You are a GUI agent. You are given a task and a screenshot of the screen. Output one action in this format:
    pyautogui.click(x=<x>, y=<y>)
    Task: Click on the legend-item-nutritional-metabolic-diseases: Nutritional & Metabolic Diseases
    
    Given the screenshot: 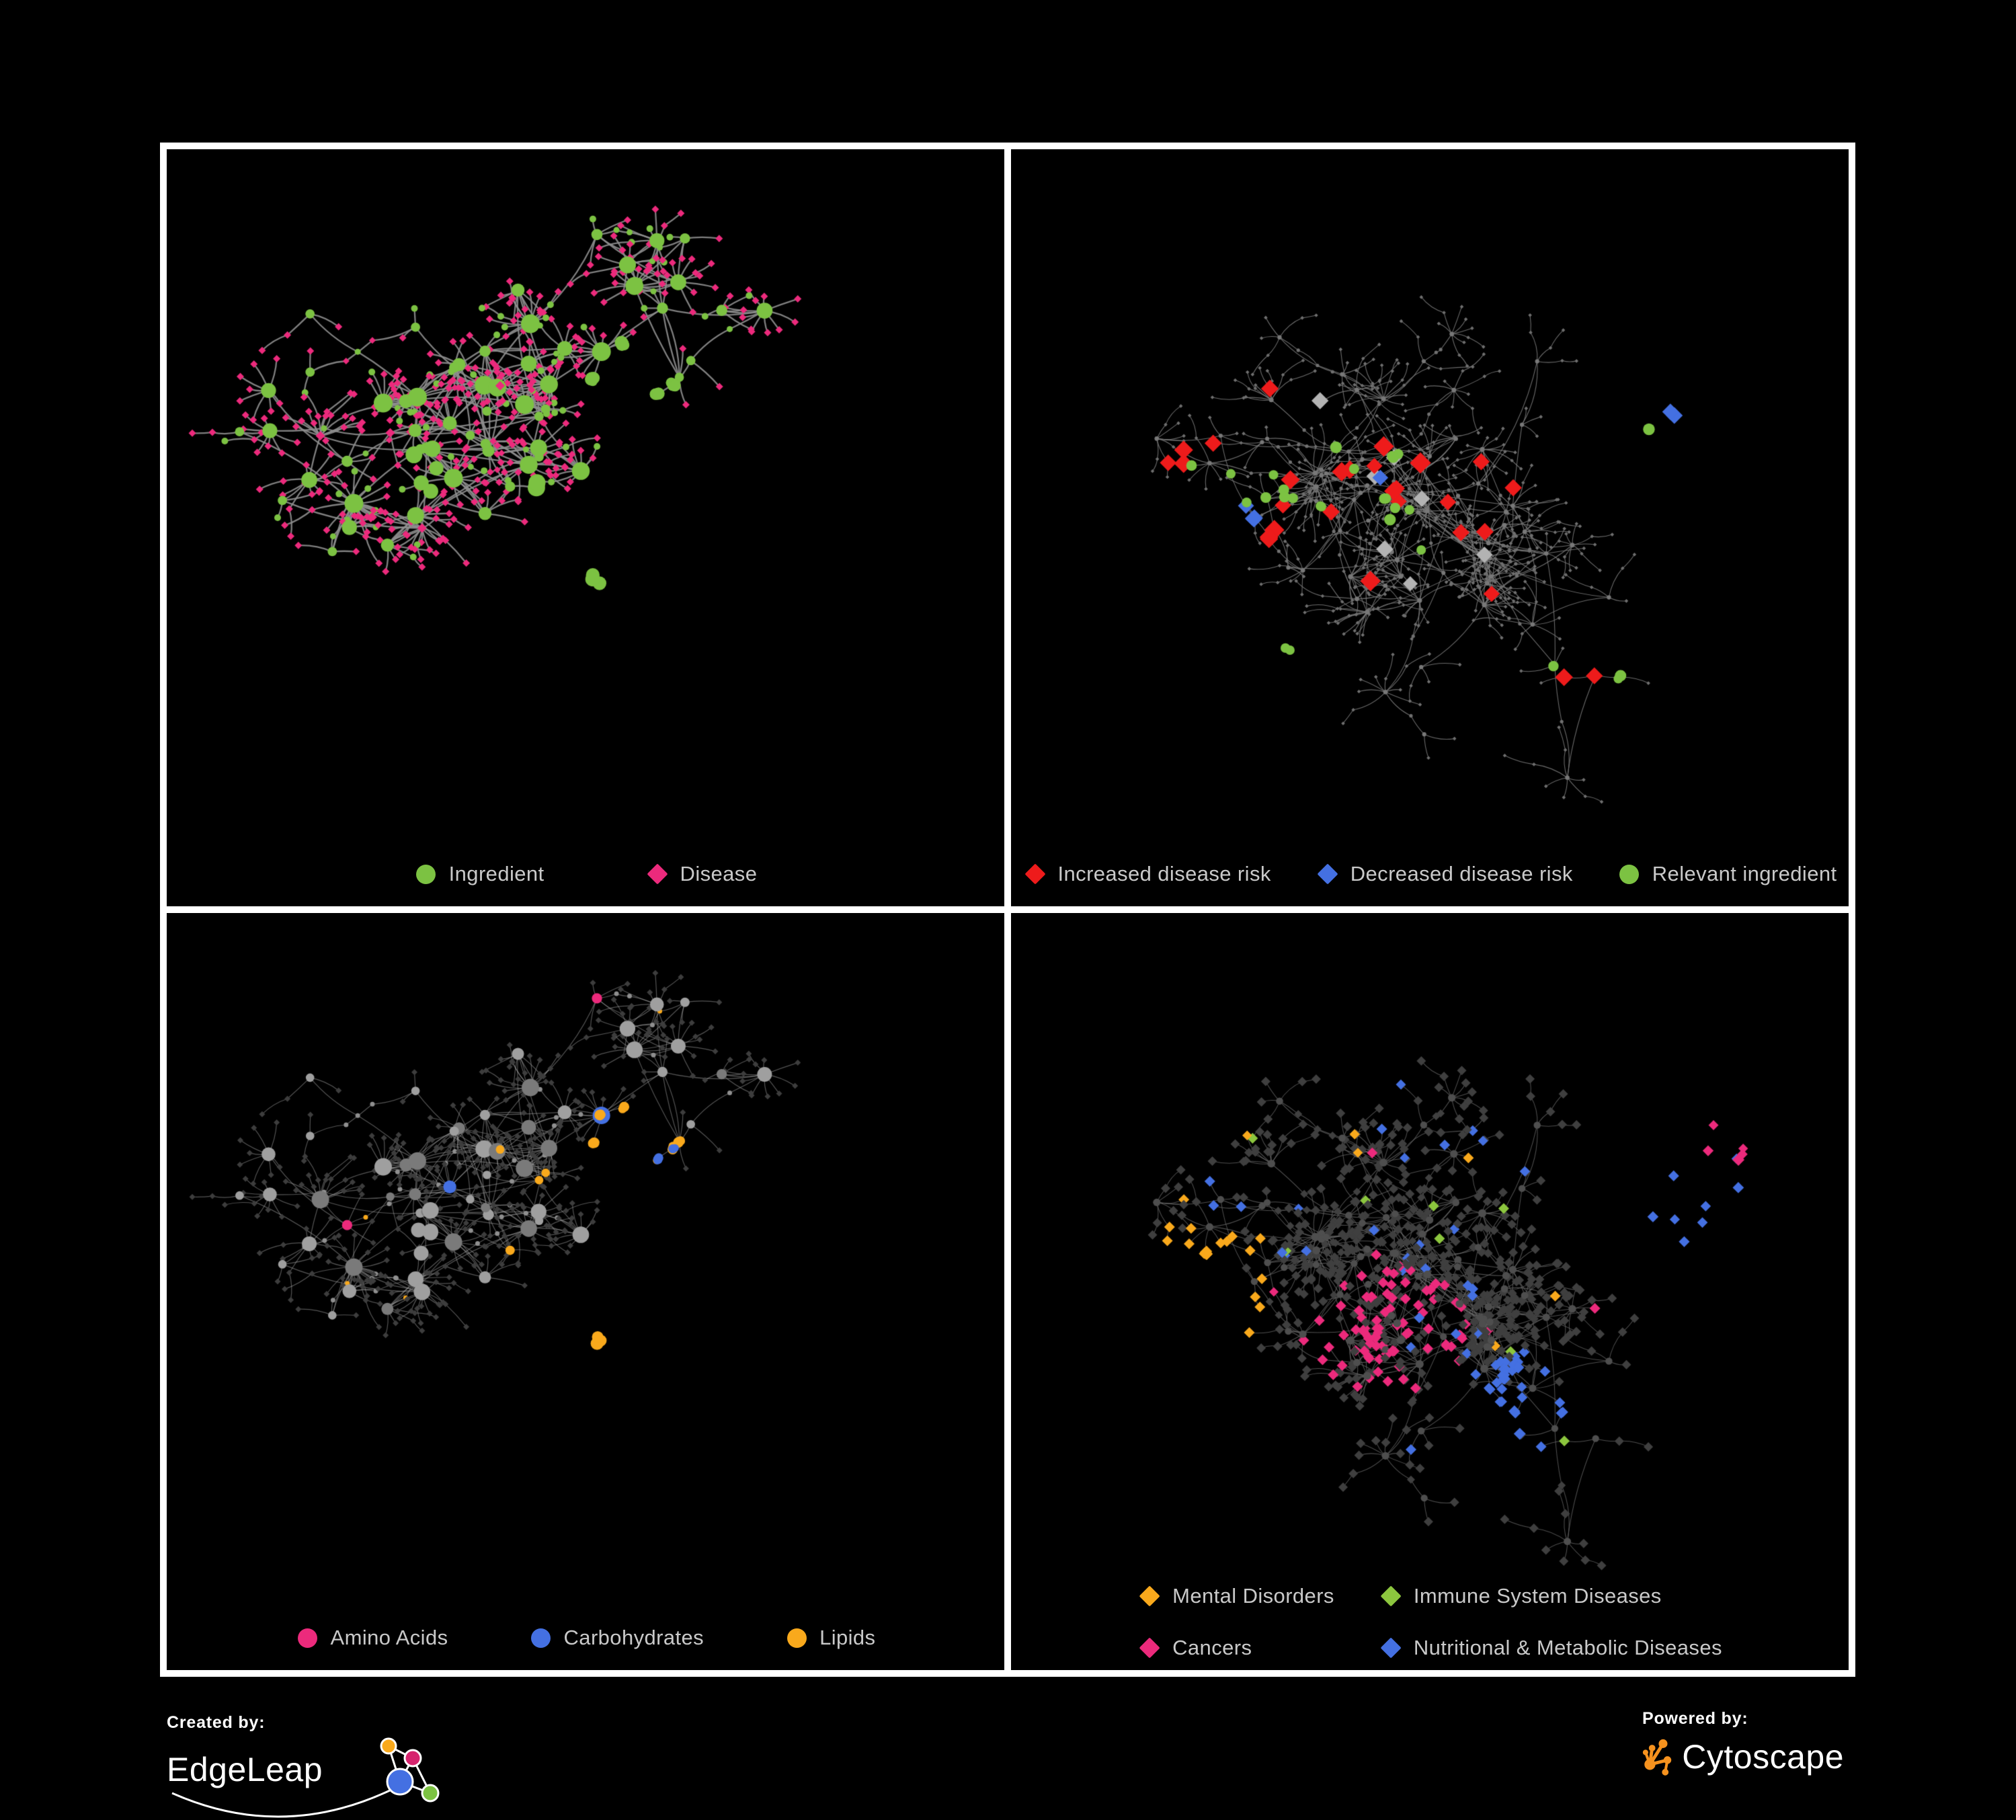 What is the action you would take?
    pyautogui.click(x=1550, y=1648)
    